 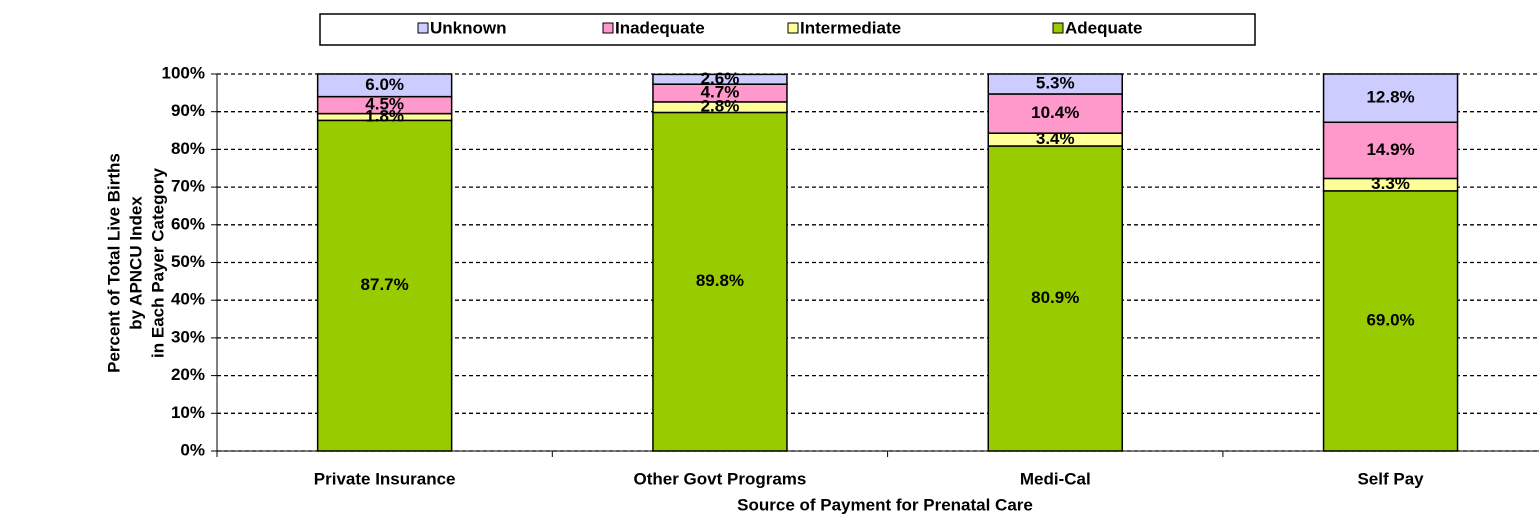 I want to click on x-tick-label: Medi-Cal, so click(x=1055, y=478).